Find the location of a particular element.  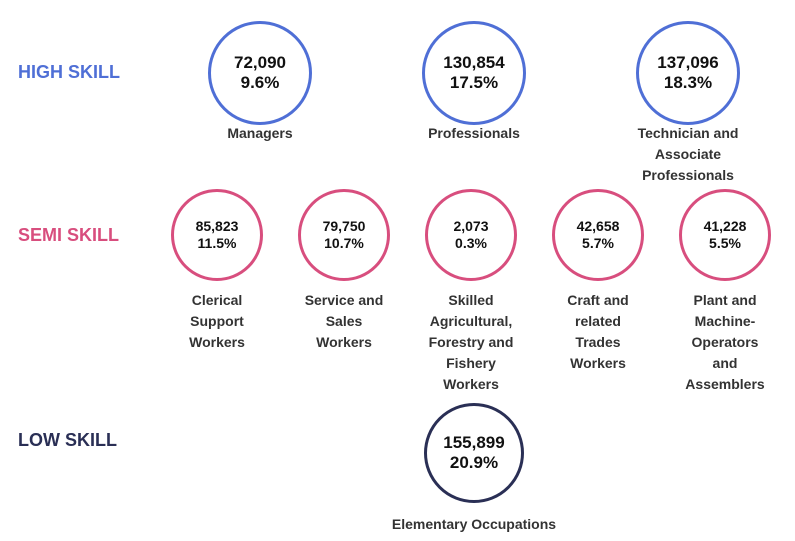

occupation-name: Technician and Associate Professionals is located at coordinates (688, 154).